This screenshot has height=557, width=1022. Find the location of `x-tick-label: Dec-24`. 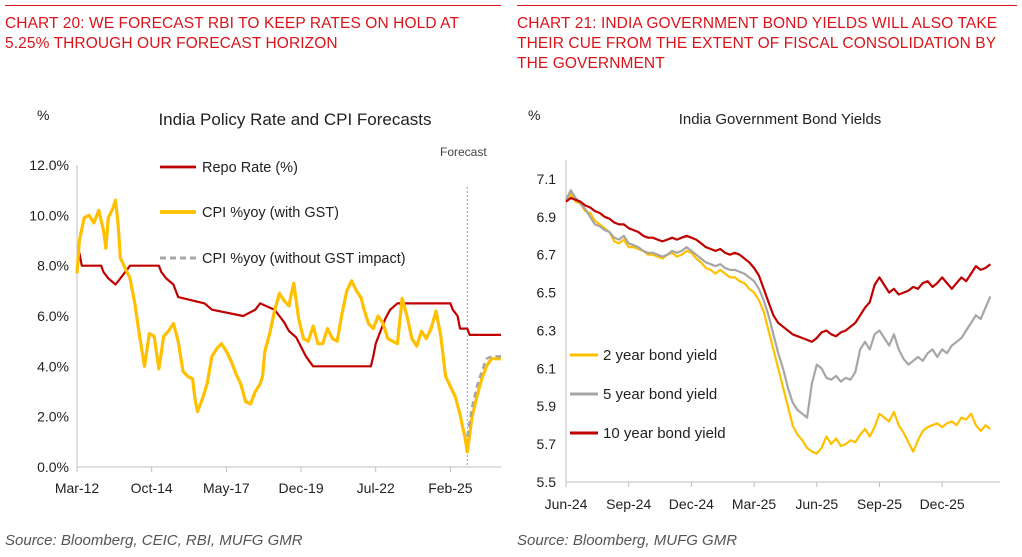

x-tick-label: Dec-24 is located at coordinates (691, 504).